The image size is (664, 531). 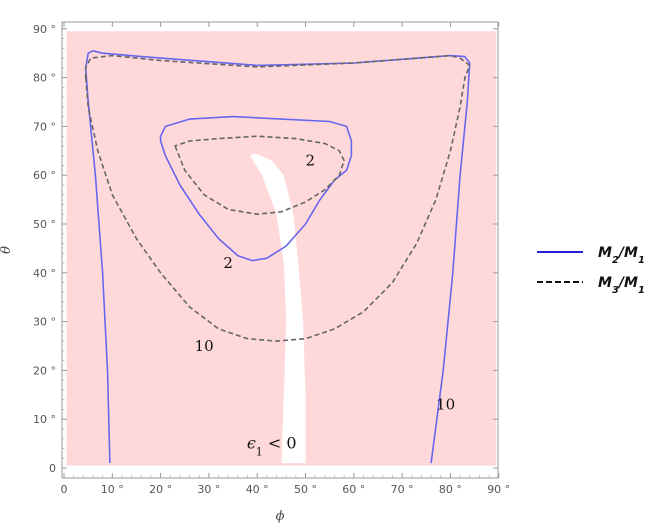 What do you see at coordinates (44, 29) in the screenshot?
I see `y-tick-label: 90 °` at bounding box center [44, 29].